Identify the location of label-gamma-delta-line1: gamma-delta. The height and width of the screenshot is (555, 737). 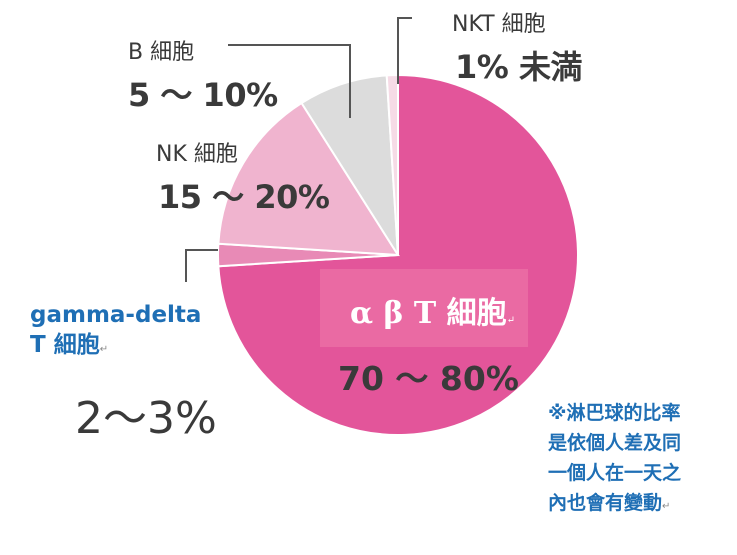
(116, 315).